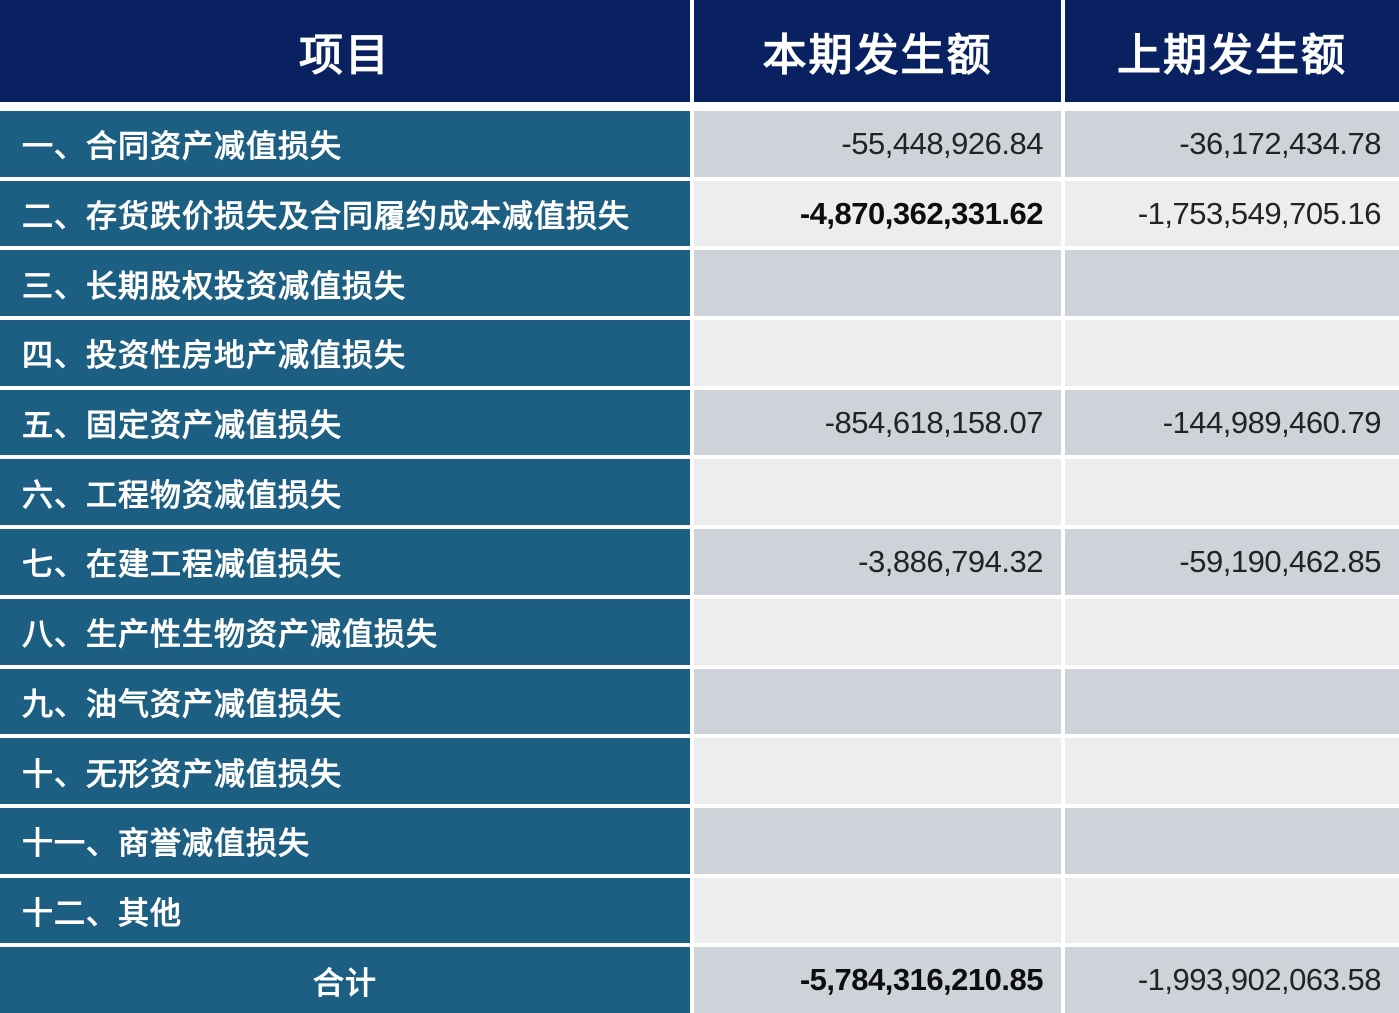 This screenshot has width=1399, height=1013. What do you see at coordinates (345, 283) in the screenshot?
I see `row-label-cell: 三、长期股权投资减值损失` at bounding box center [345, 283].